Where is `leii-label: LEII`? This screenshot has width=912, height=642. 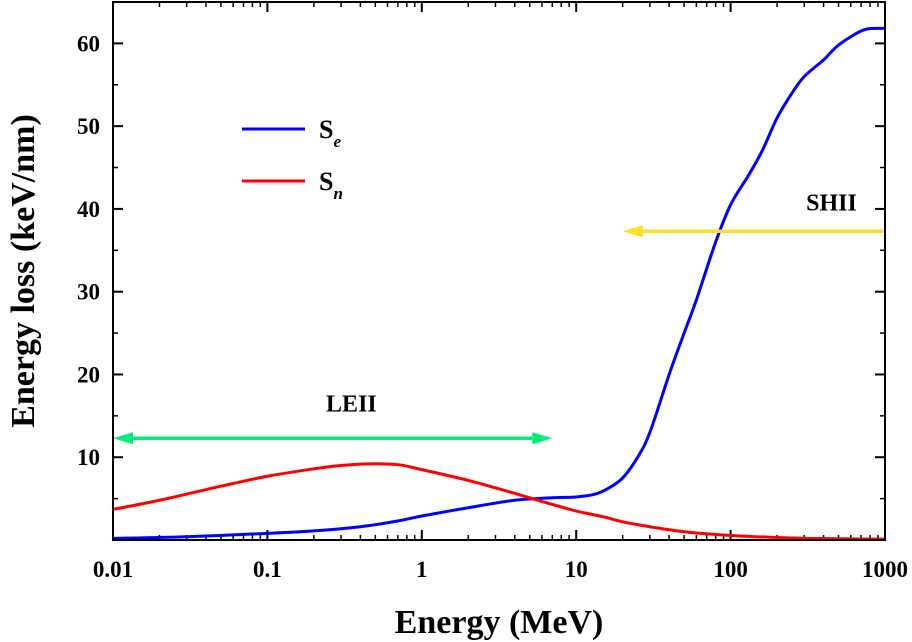 leii-label: LEII is located at coordinates (351, 405).